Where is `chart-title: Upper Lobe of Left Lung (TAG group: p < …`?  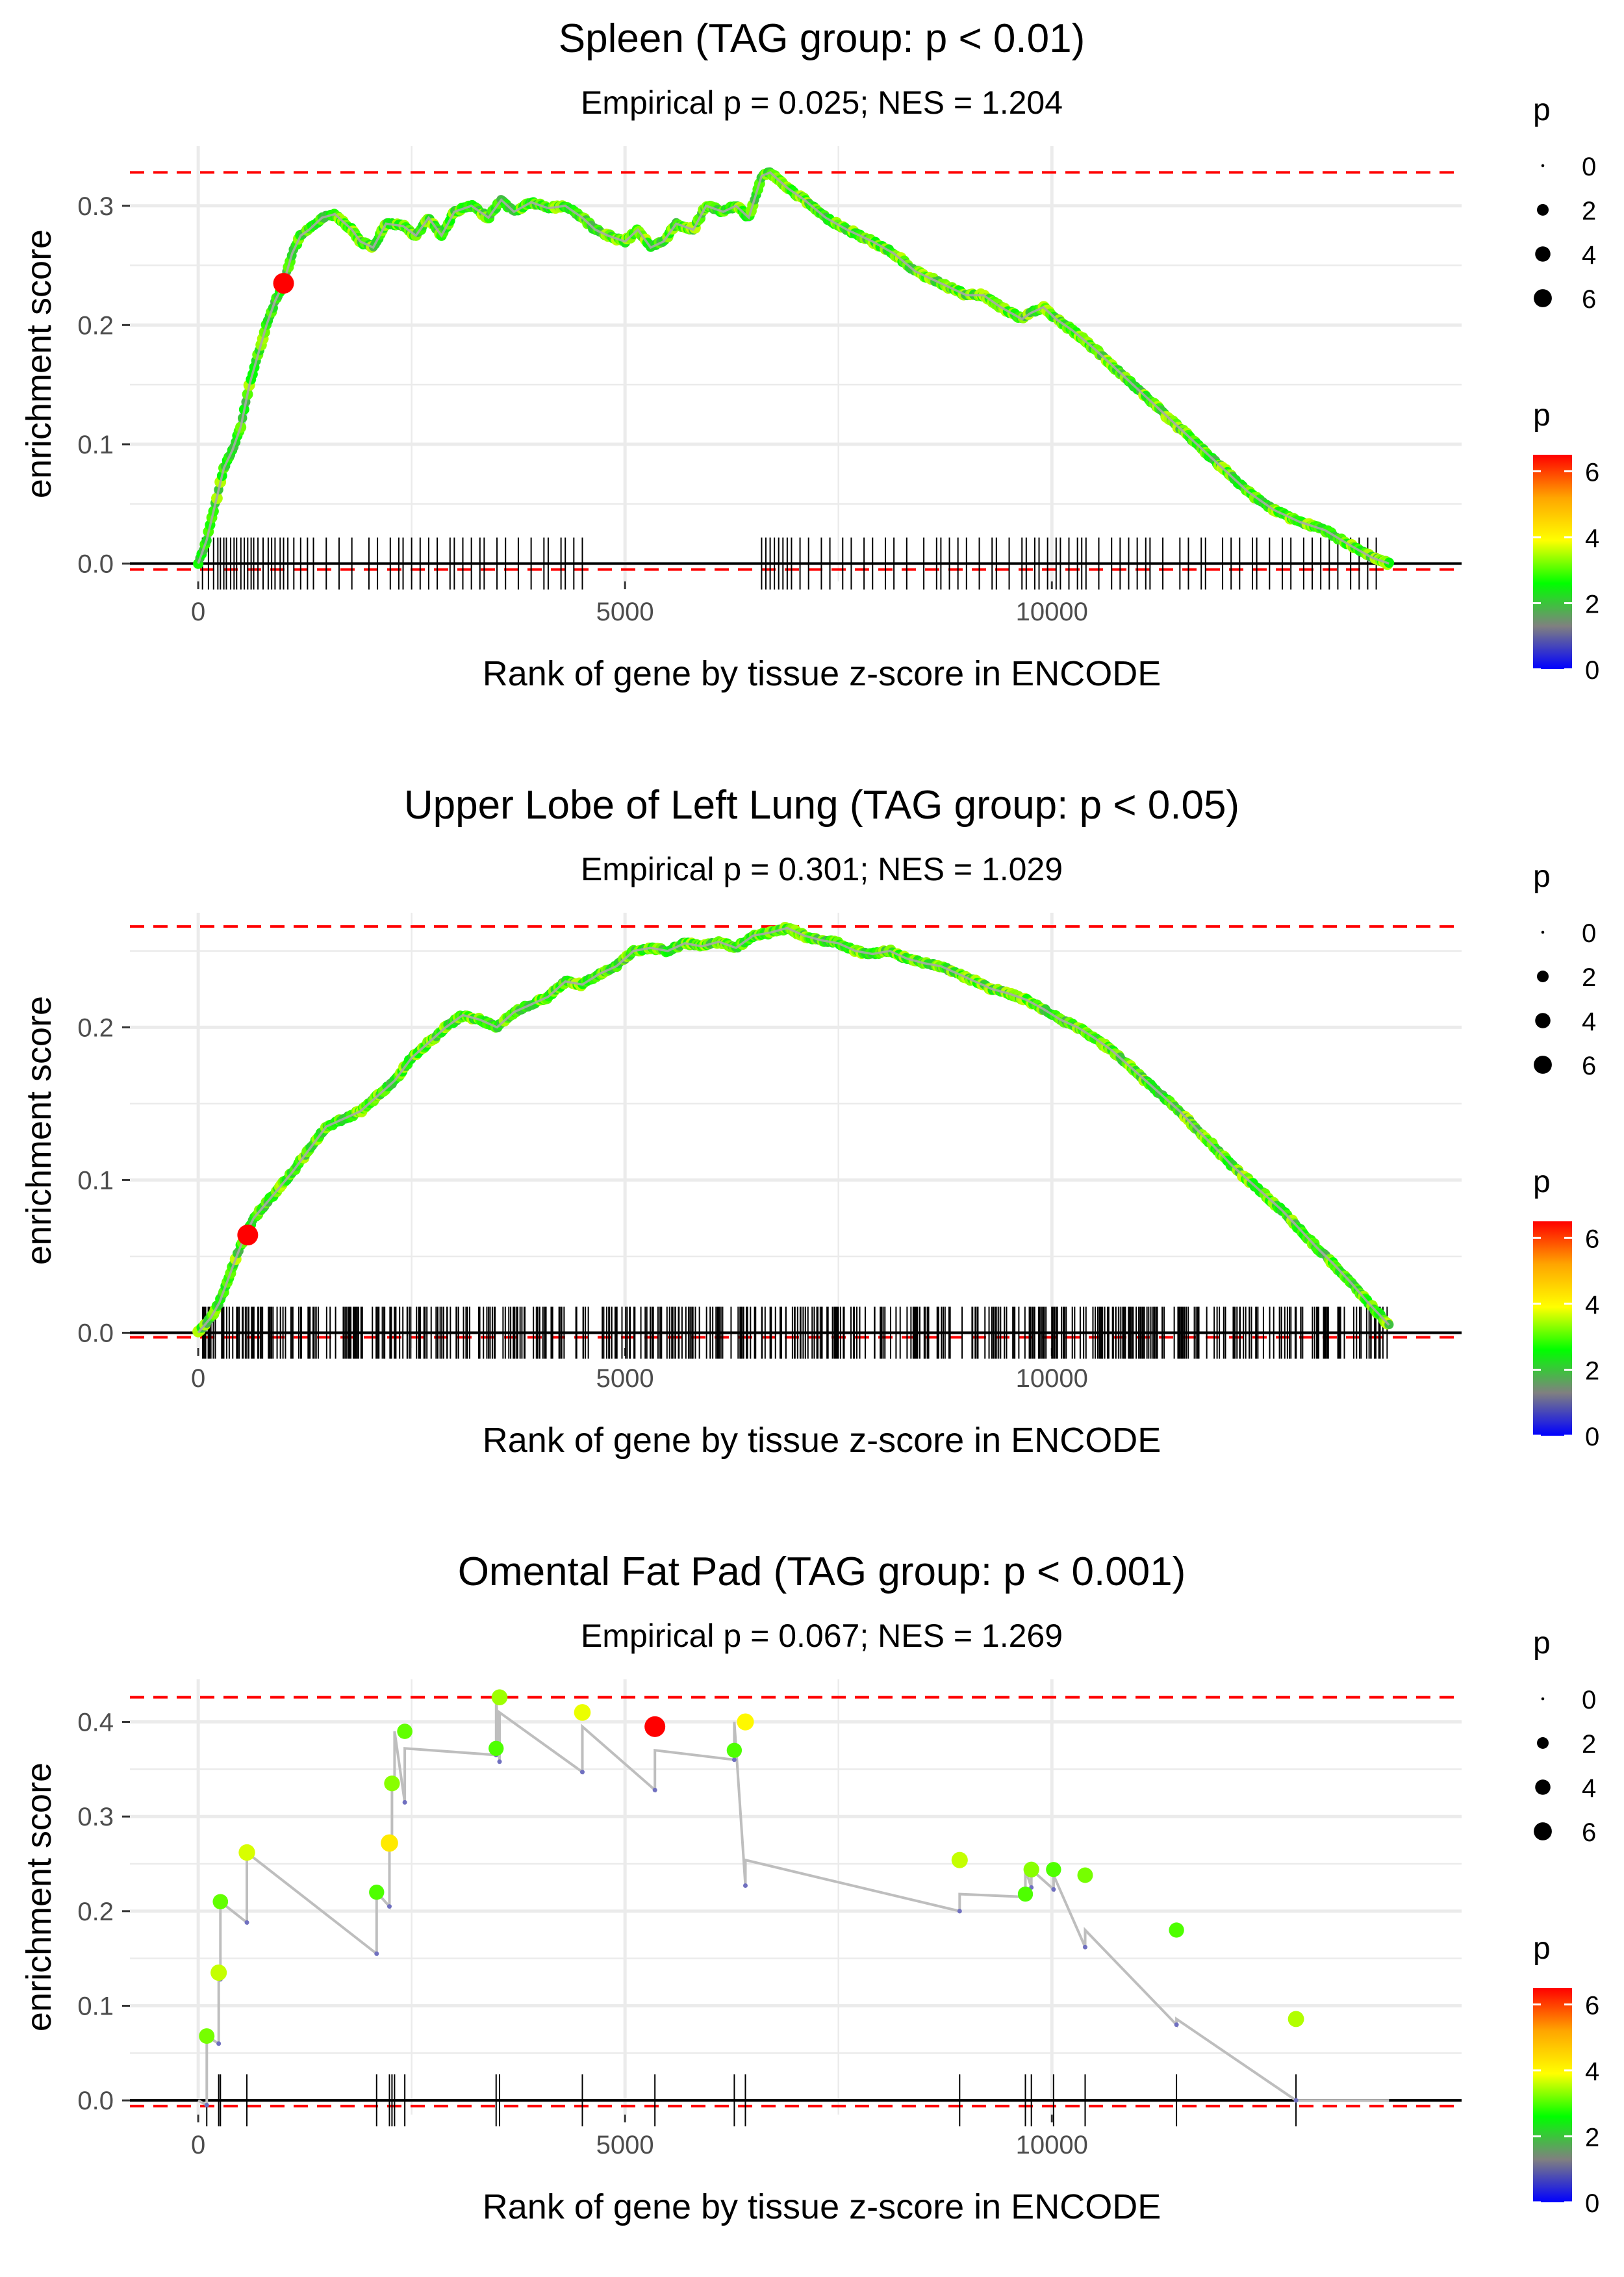
chart-title: Upper Lobe of Left Lung (TAG group: p < … is located at coordinates (821, 806).